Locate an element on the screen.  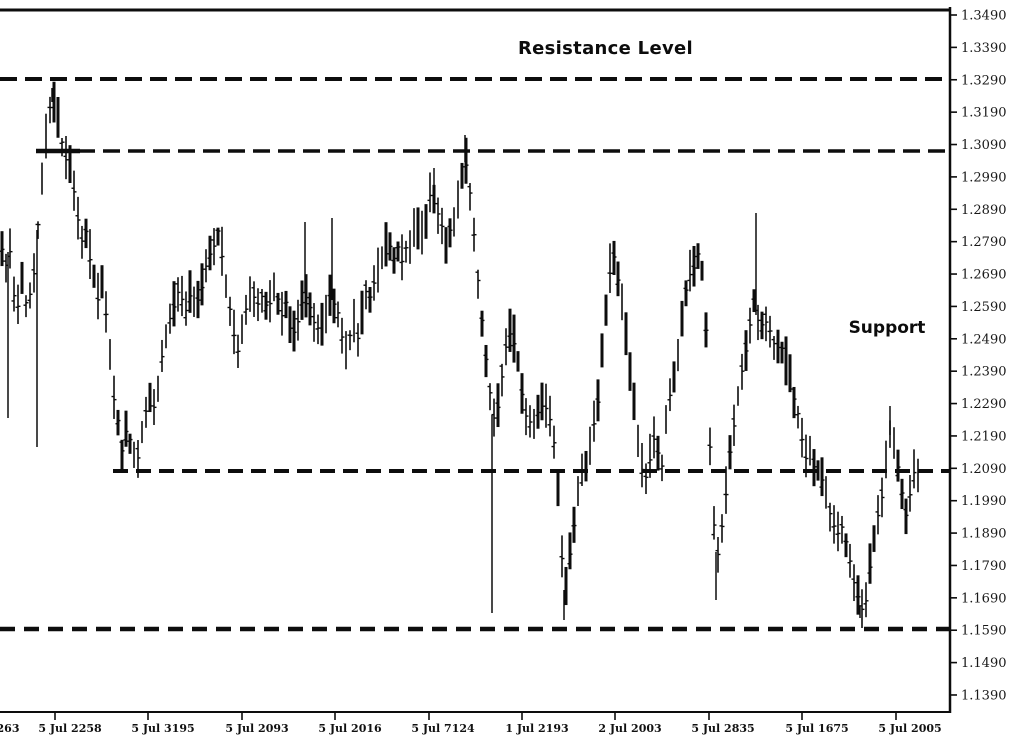
y-axis-label: 1.1490 is located at coordinates (984, 663).